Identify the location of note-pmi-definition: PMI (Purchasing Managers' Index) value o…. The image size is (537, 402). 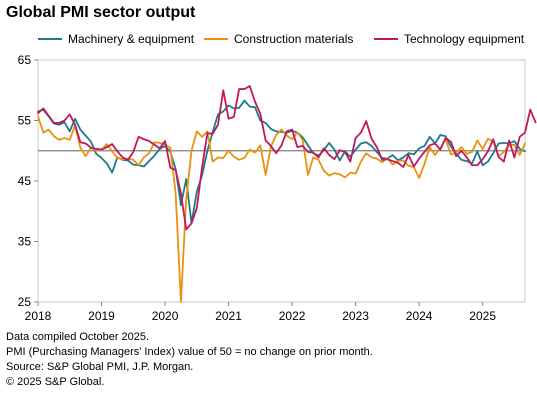
(189, 352).